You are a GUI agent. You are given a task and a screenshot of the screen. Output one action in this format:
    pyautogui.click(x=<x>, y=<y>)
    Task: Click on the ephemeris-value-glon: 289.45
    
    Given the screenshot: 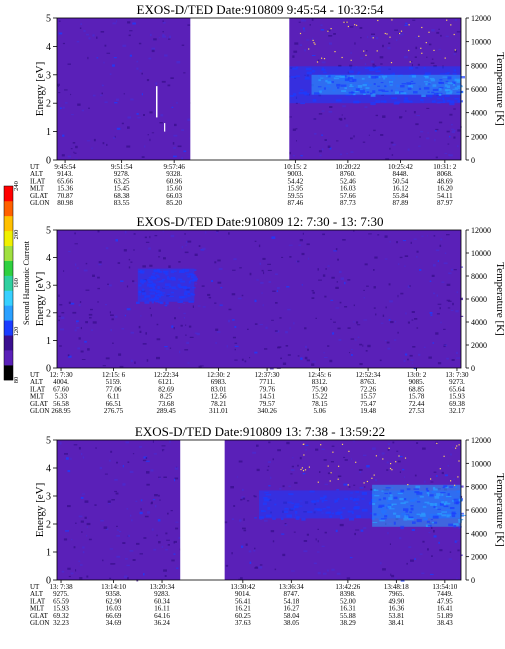 What is the action you would take?
    pyautogui.click(x=166, y=411)
    